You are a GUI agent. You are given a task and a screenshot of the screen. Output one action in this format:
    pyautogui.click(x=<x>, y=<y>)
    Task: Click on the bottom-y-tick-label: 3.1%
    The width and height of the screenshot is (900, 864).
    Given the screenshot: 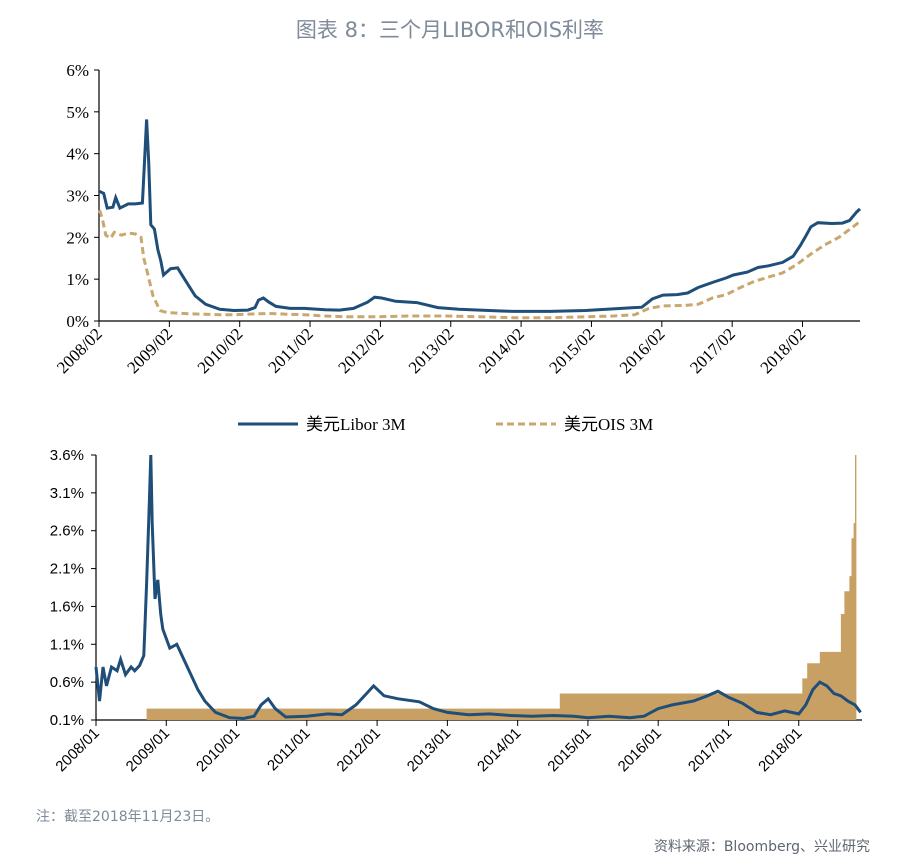 What is the action you would take?
    pyautogui.click(x=67, y=493)
    